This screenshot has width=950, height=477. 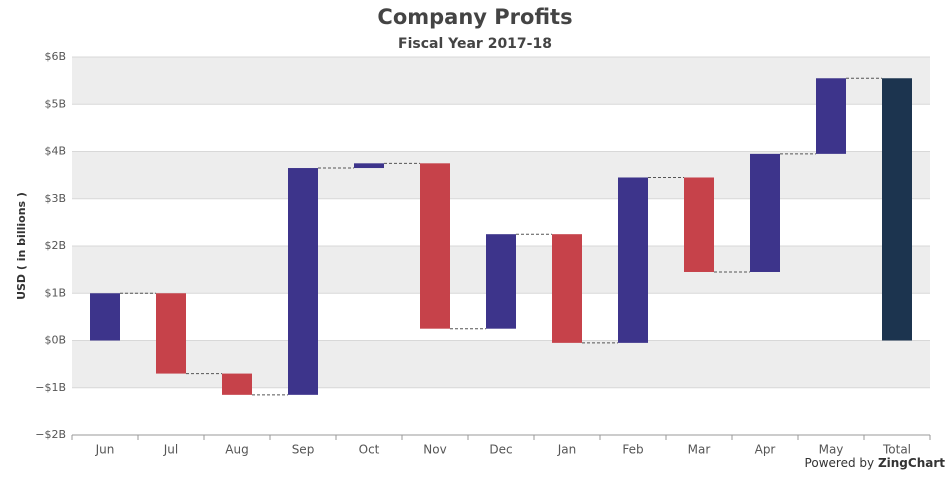 What do you see at coordinates (475, 44) in the screenshot?
I see `chart-subtitle: Fiscal Year 2017-18` at bounding box center [475, 44].